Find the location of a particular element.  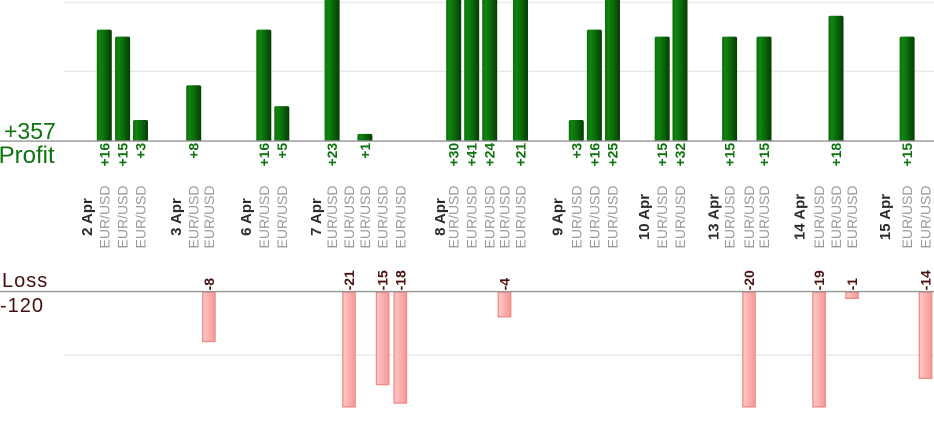

svg-text: +1 is located at coordinates (365, 151).